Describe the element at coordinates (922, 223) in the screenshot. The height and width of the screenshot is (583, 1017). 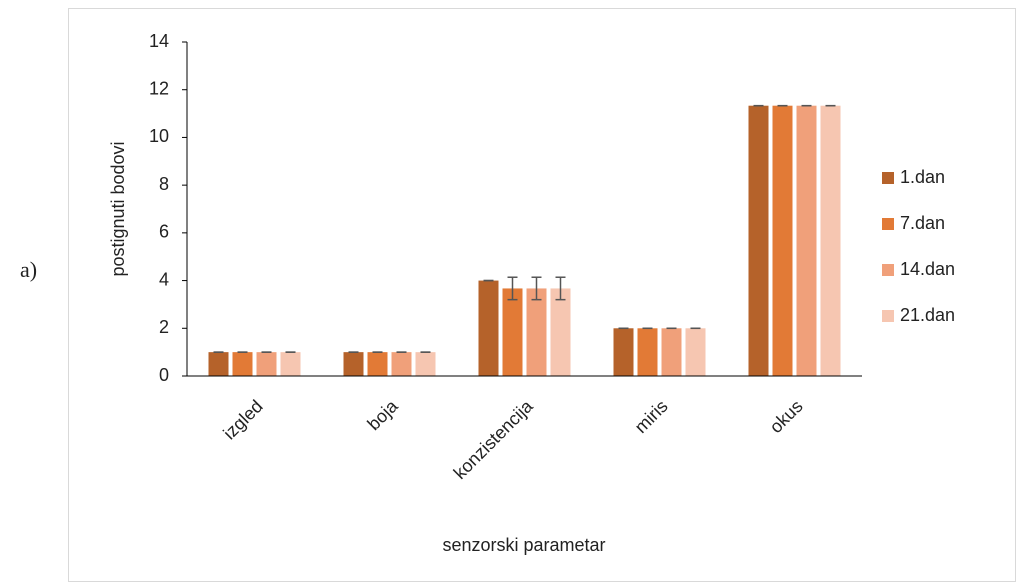
I see `legend-label: 7.dan` at that location.